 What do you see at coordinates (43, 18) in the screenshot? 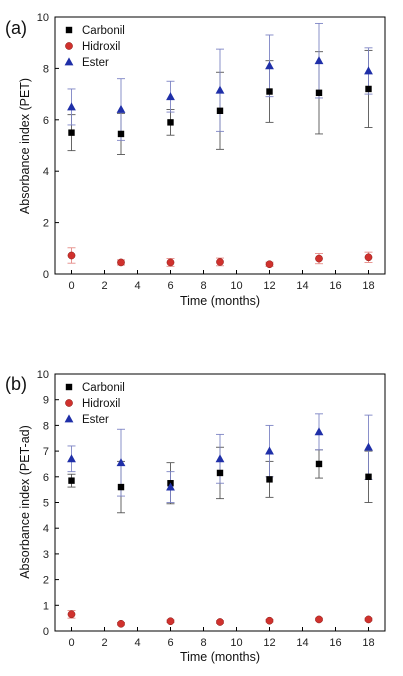
I see `y-tick-label: 10` at bounding box center [43, 18].